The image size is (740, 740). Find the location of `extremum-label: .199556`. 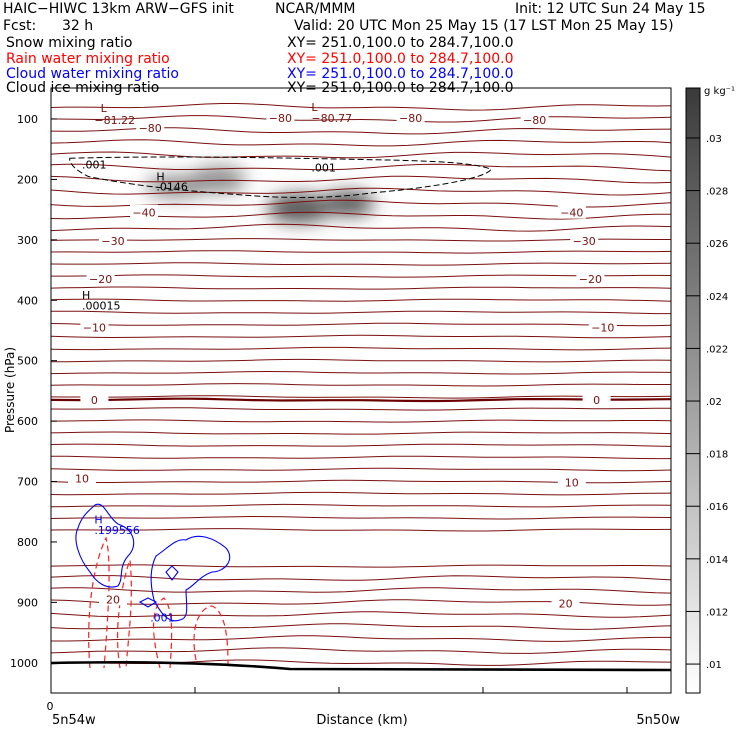

extremum-label: .199556 is located at coordinates (116, 530).